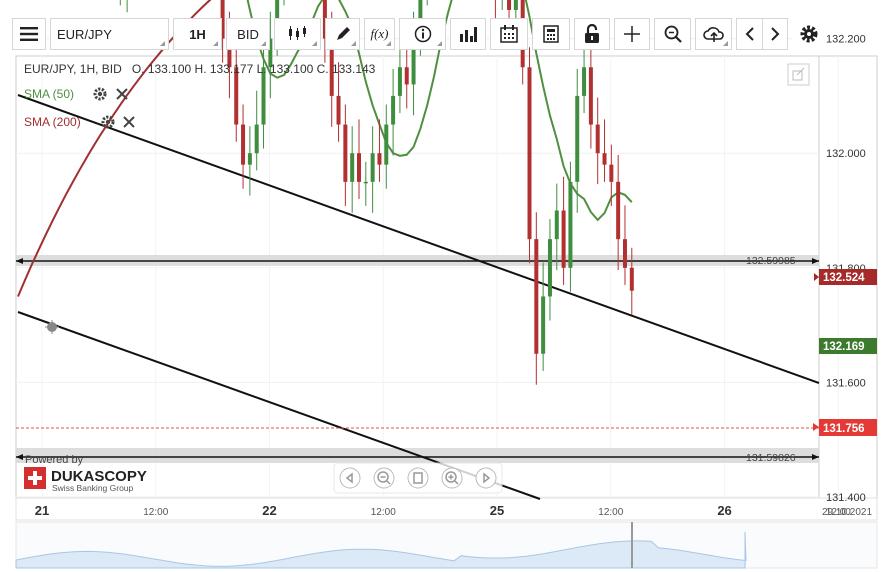 The height and width of the screenshot is (572, 884). I want to click on timeframe-selector: 1H, so click(197, 34).